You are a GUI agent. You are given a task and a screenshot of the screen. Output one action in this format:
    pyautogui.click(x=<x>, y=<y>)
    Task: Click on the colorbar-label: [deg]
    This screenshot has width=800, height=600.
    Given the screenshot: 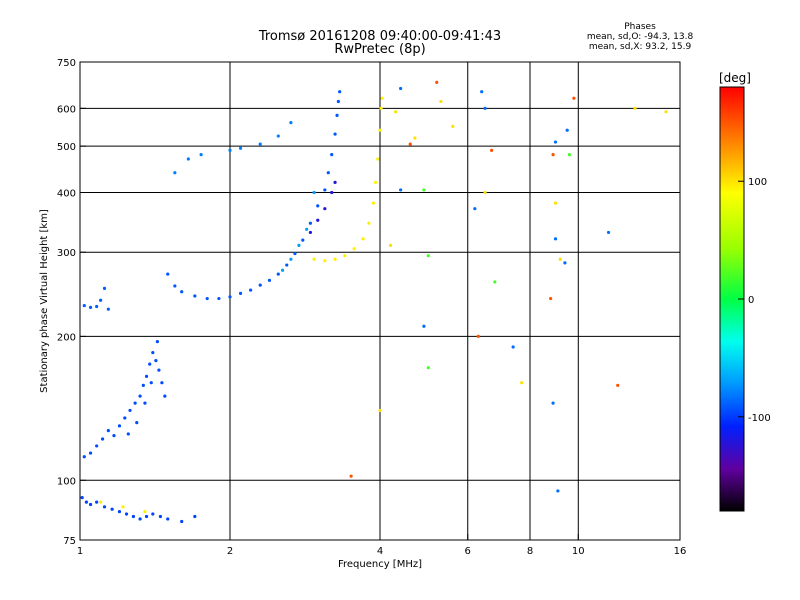 What is the action you would take?
    pyautogui.click(x=735, y=78)
    